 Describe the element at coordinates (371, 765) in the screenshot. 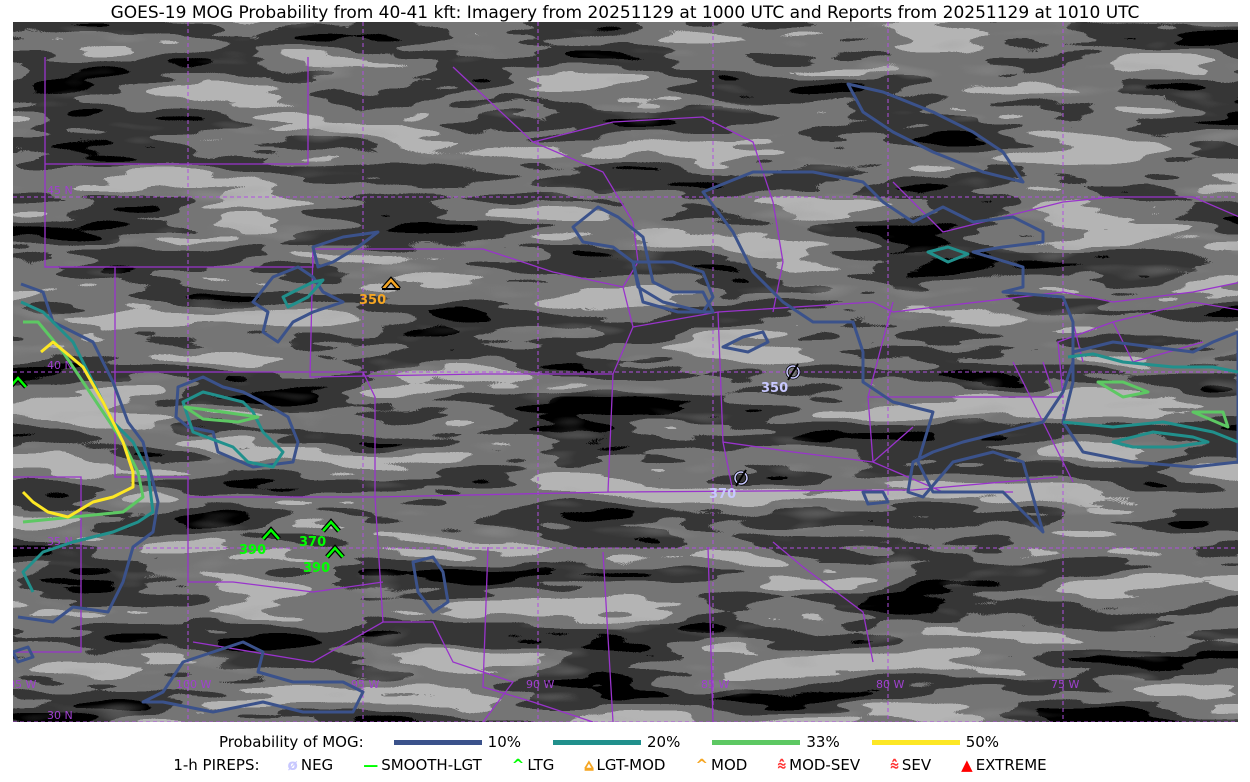

I see `line-icon: —` at that location.